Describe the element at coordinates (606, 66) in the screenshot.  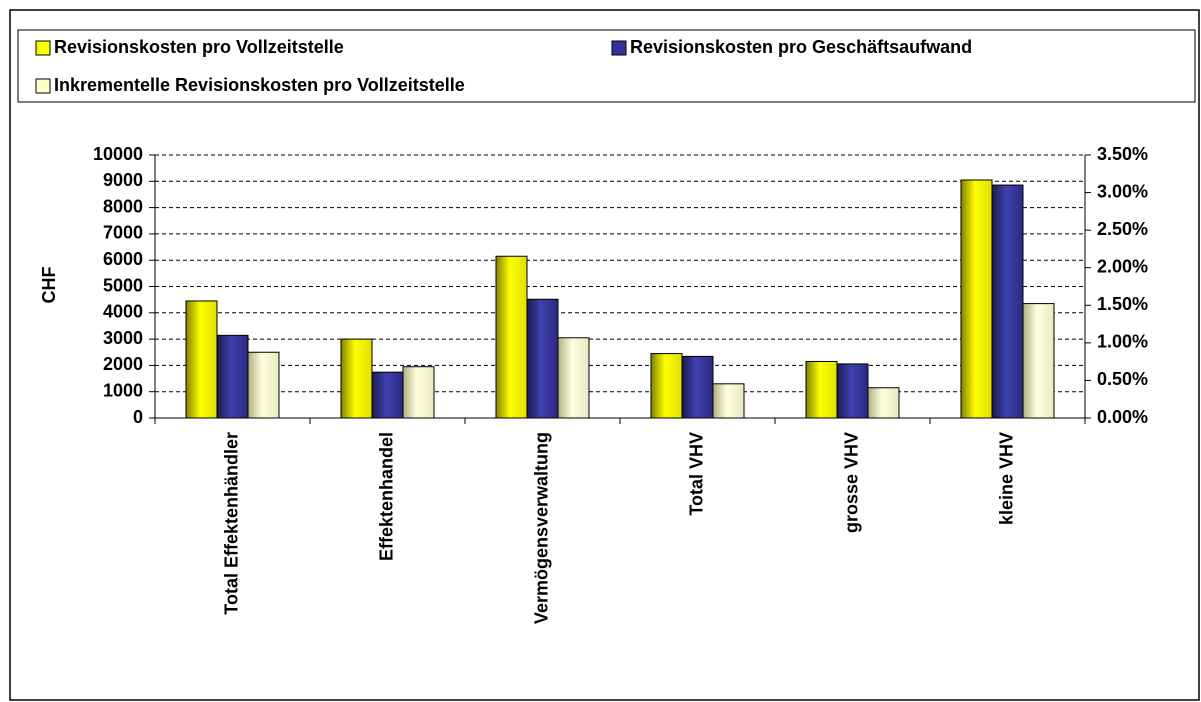
I see `legend-box` at that location.